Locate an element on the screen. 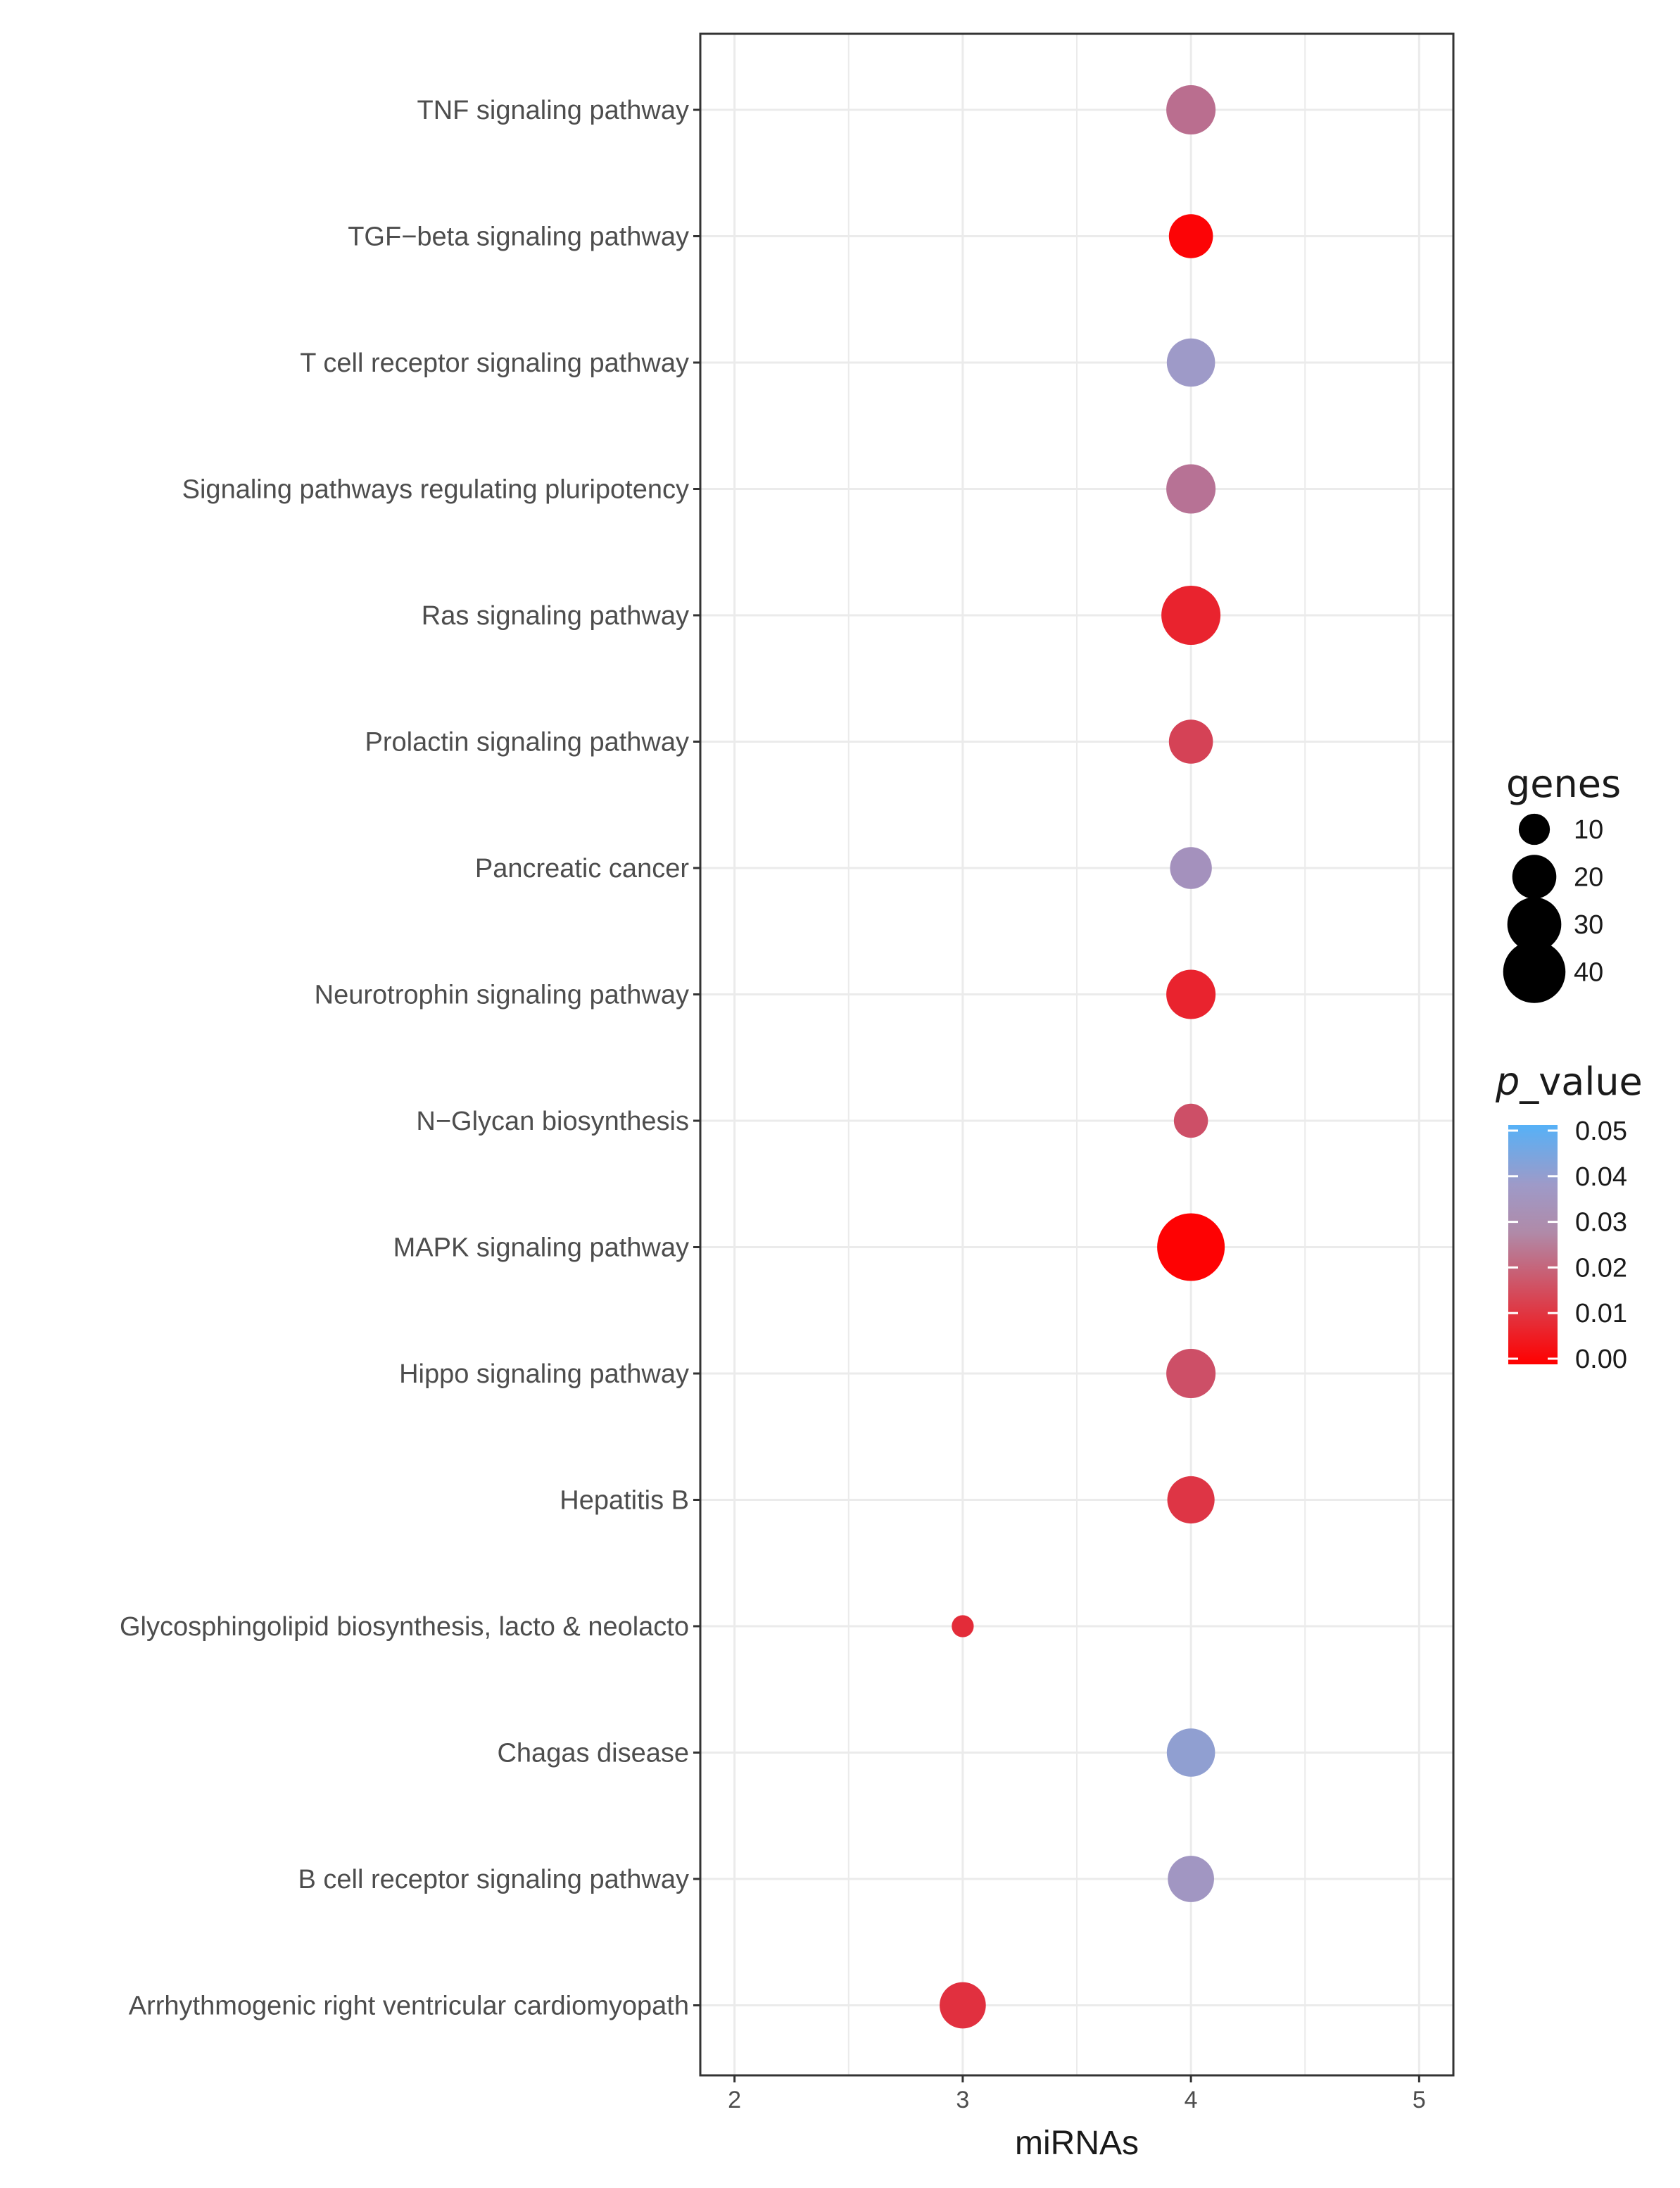 This screenshot has width=1680, height=2188. y-tick-label: B cell receptor signaling pathway is located at coordinates (493, 1879).